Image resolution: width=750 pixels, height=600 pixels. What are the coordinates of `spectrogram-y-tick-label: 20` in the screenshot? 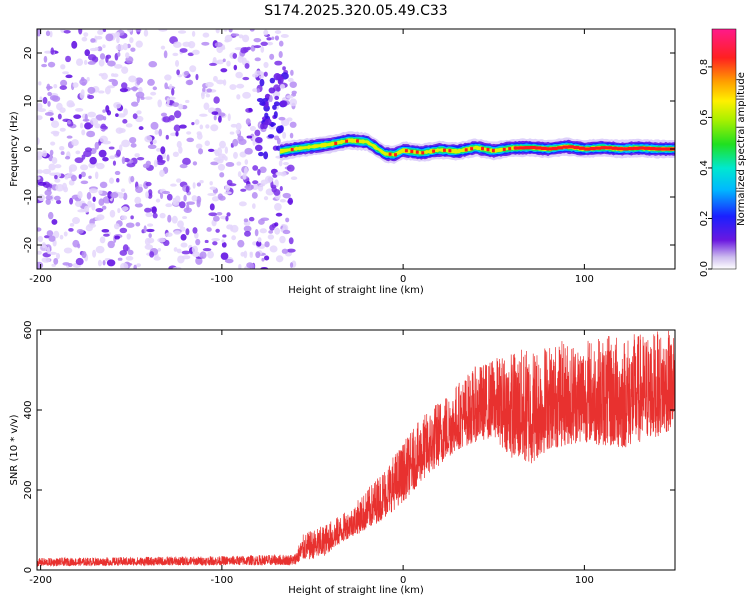 It's located at (28, 53).